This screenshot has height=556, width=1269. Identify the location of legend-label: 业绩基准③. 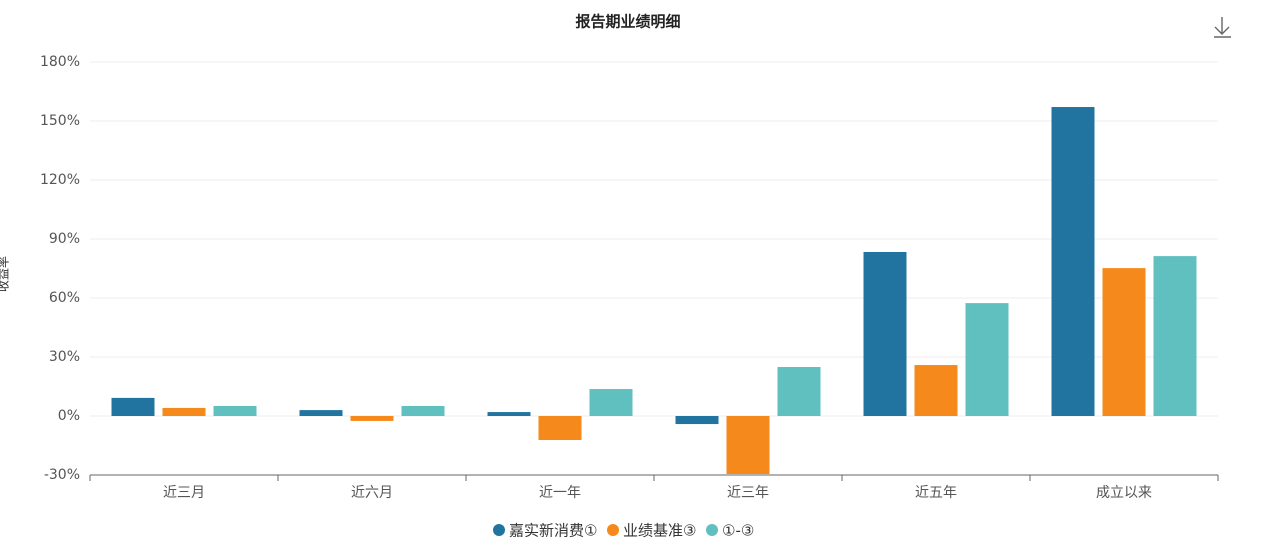
(659, 531).